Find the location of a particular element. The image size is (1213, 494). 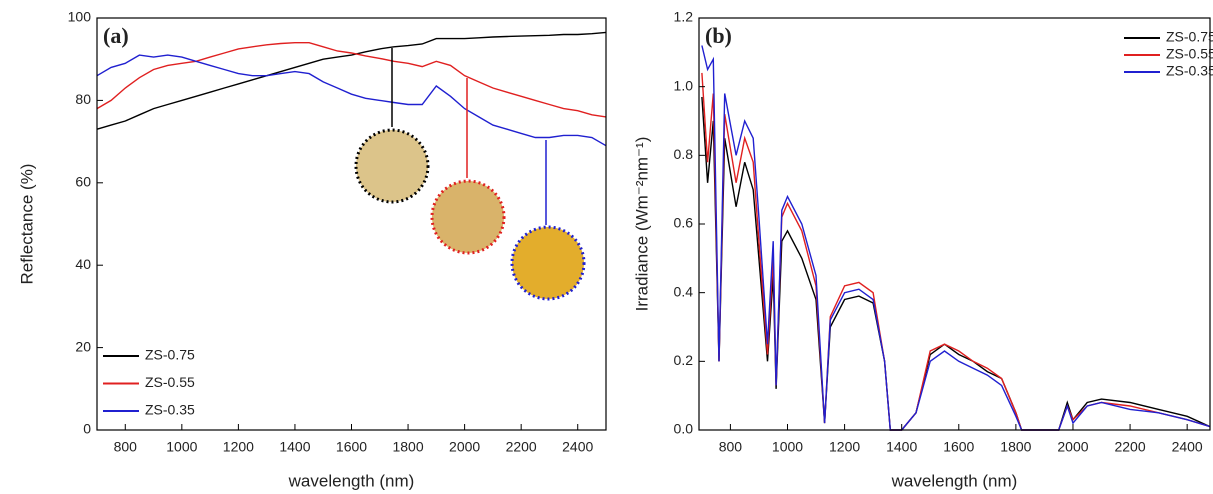

panel-label: (b) is located at coordinates (718, 35).